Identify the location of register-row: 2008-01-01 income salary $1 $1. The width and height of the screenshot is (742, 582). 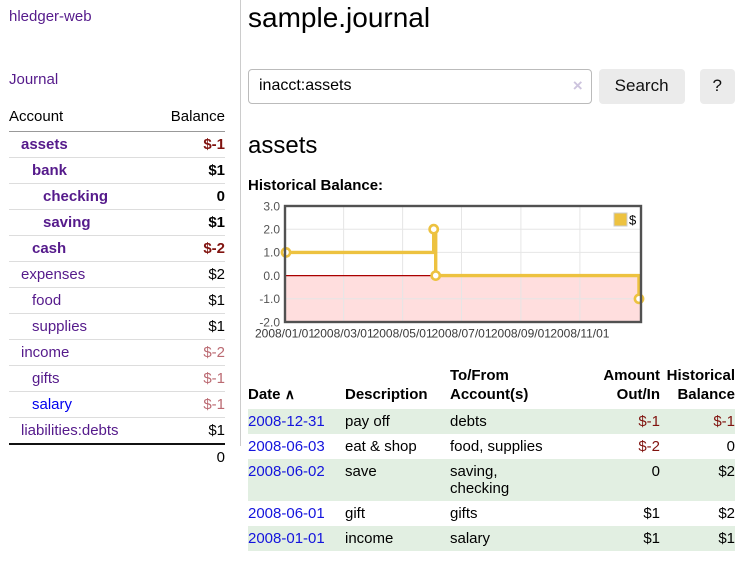
(491, 538).